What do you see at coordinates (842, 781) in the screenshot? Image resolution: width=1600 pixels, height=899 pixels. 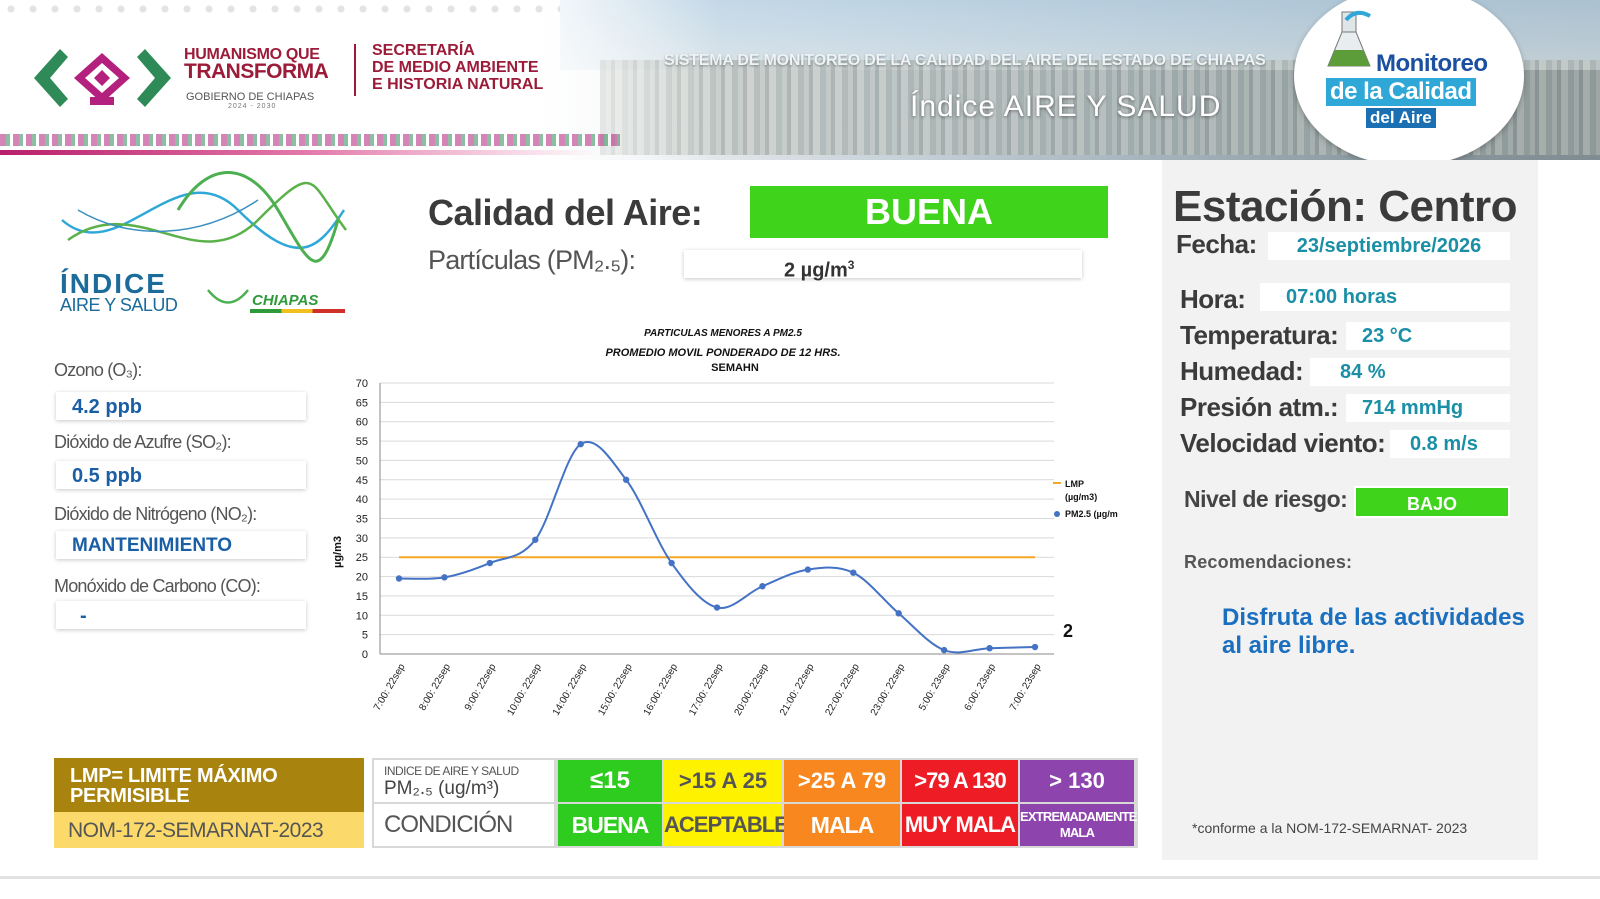 I see `range-mala: >25 A 79` at bounding box center [842, 781].